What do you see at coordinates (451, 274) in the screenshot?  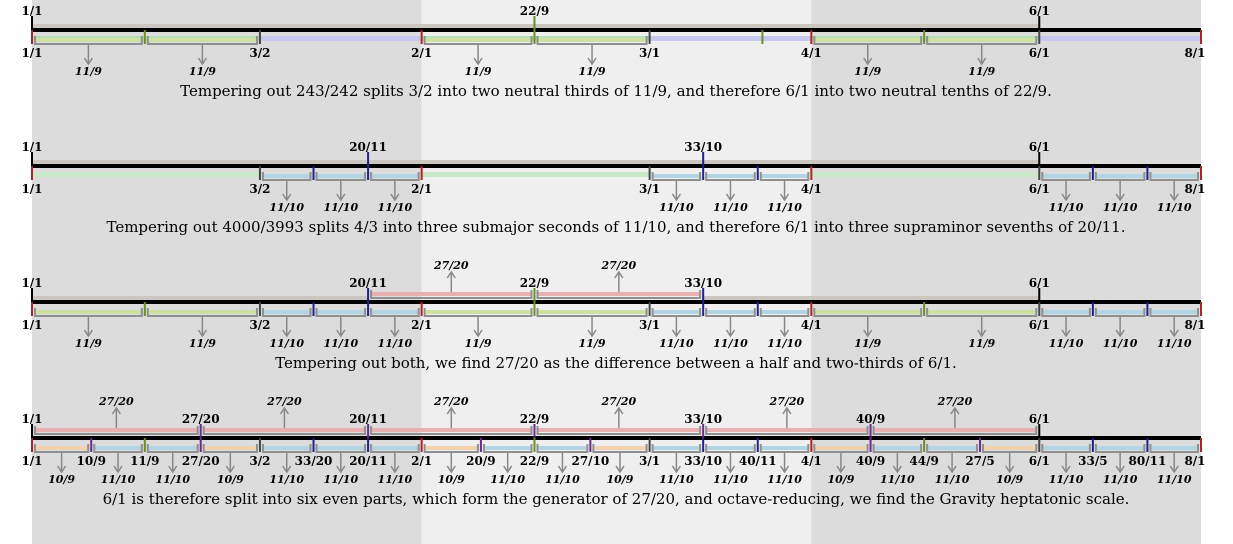 I see `row3-up-arrow-head` at bounding box center [451, 274].